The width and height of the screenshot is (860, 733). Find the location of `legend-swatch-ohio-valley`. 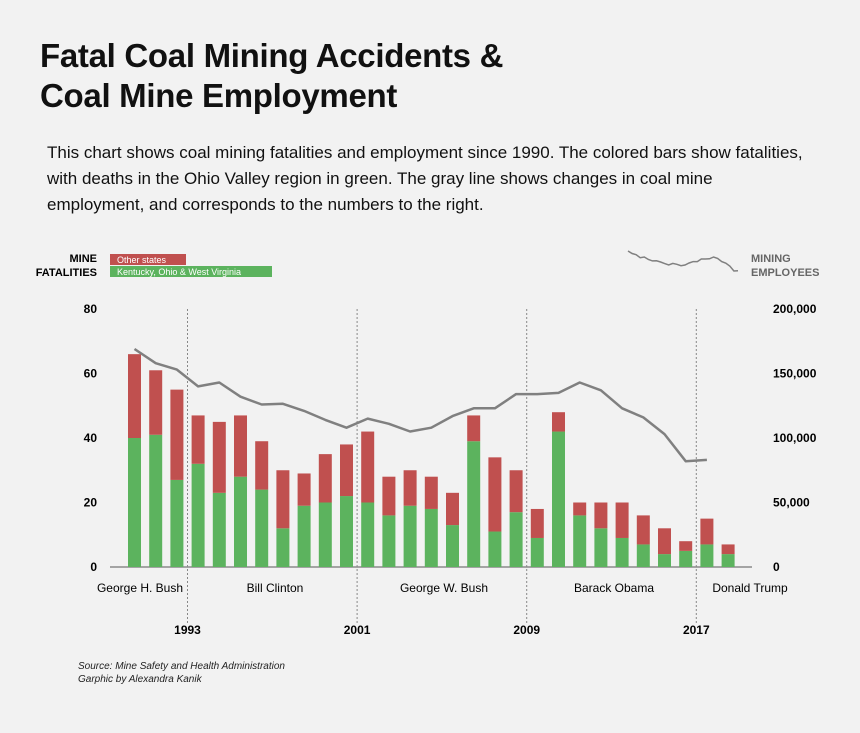

legend-swatch-ohio-valley is located at coordinates (191, 271).